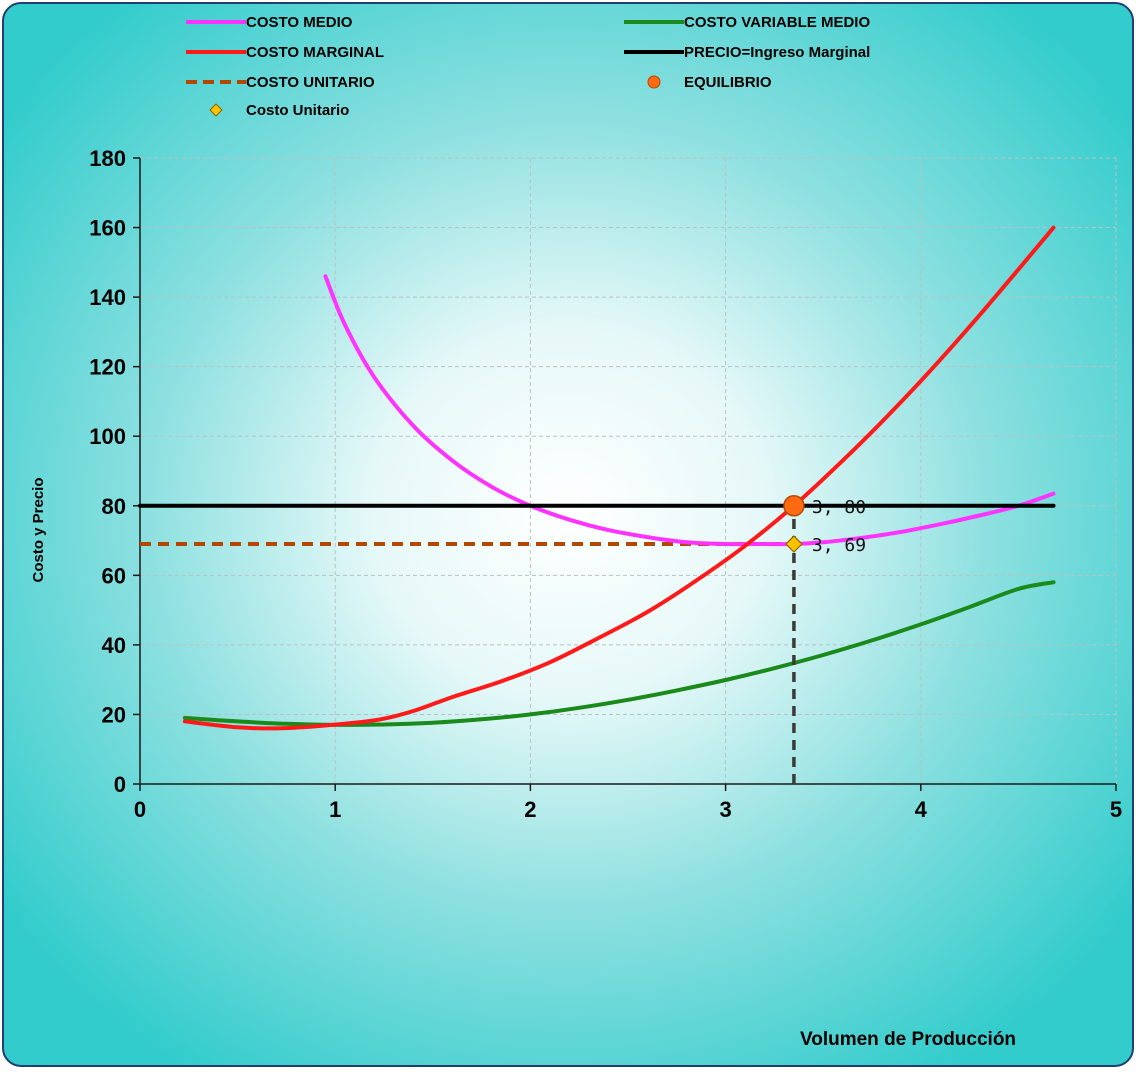 Image resolution: width=1136 pixels, height=1074 pixels. Describe the element at coordinates (1116, 809) in the screenshot. I see `x-tick-label: 5` at that location.